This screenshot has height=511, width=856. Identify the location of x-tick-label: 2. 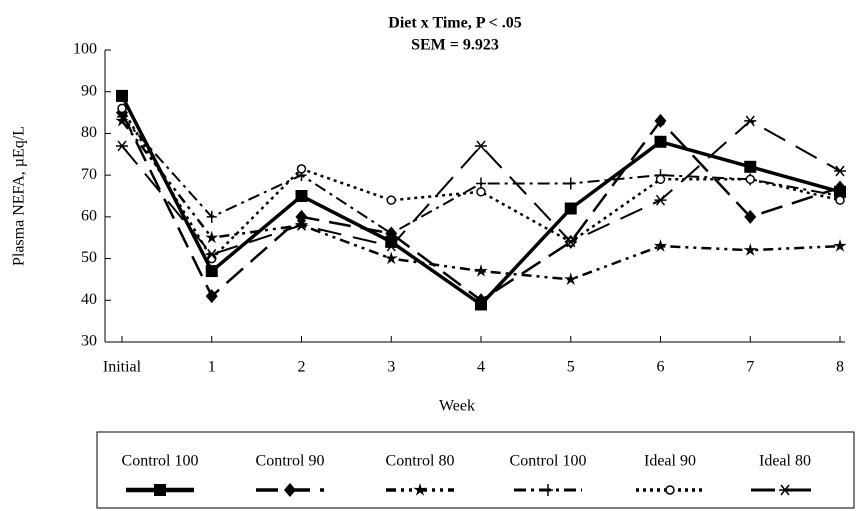
(302, 367).